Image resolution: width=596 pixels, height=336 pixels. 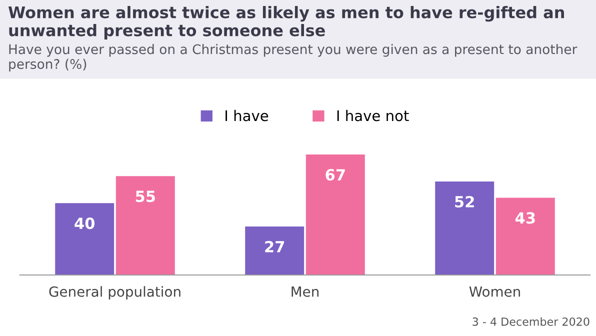 I want to click on legend-label: I have not, so click(x=373, y=116).